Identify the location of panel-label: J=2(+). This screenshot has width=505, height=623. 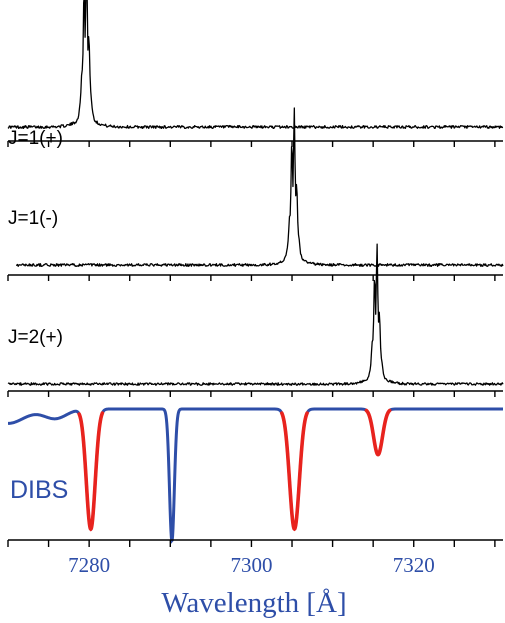
(35, 337).